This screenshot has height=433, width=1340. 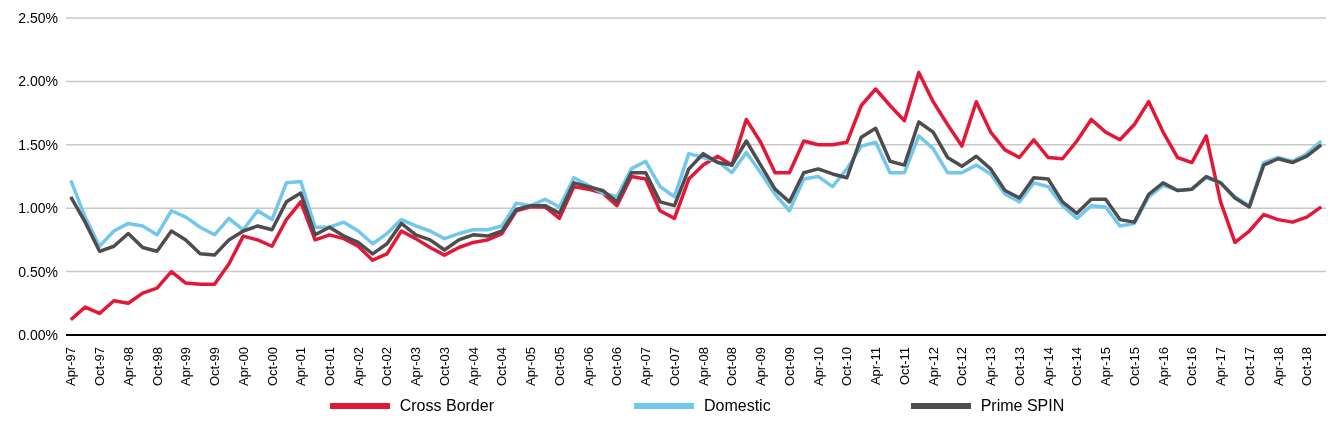 What do you see at coordinates (38, 81) in the screenshot?
I see `y-tick-label: 2.00%` at bounding box center [38, 81].